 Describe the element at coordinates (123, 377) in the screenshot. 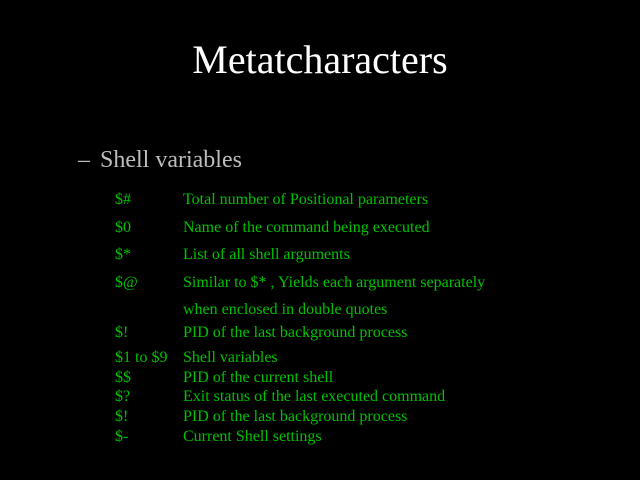

I see `variable-symbol: $$` at that location.